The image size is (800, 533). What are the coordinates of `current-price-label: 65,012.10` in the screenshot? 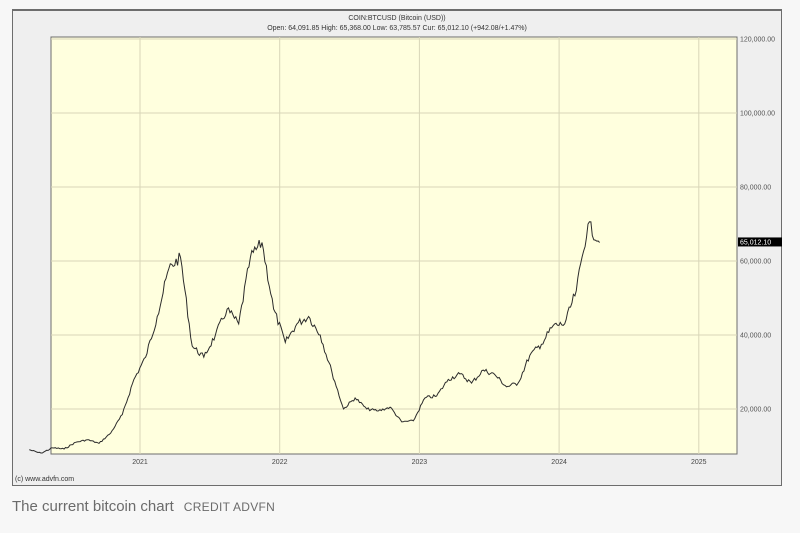 It's located at (760, 242).